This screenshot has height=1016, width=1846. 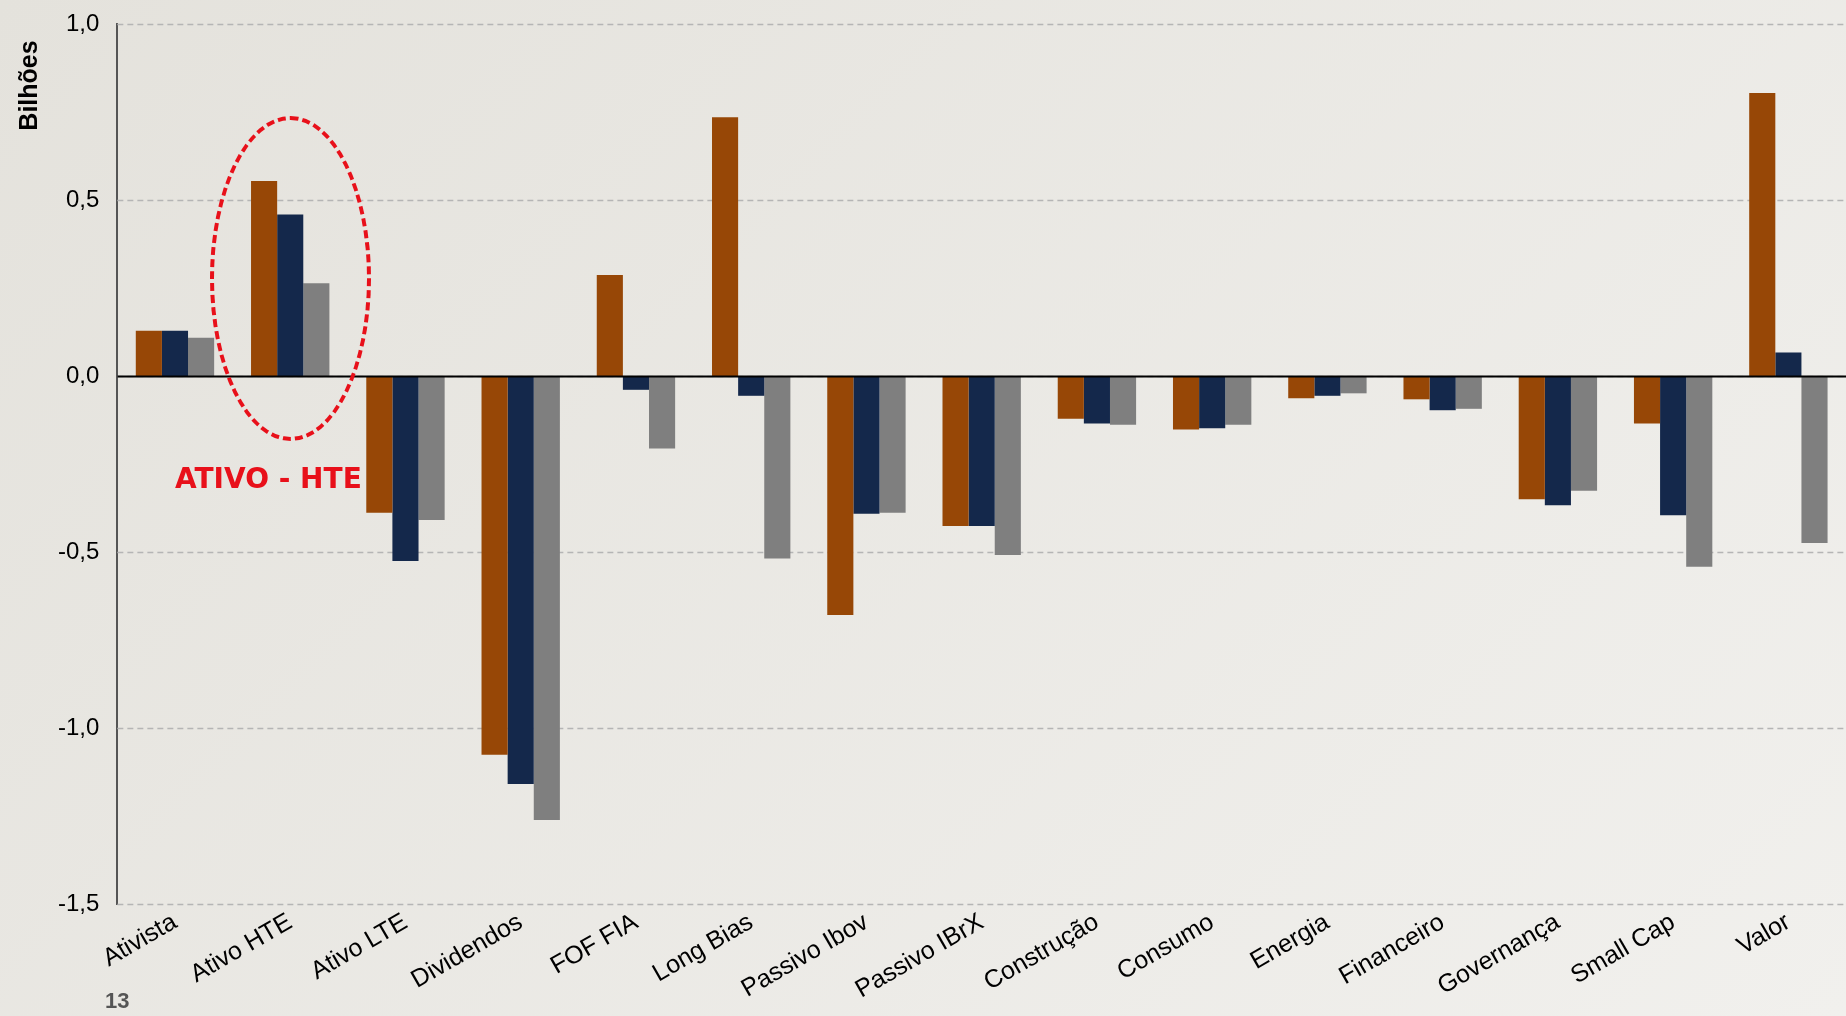 What do you see at coordinates (28, 85) in the screenshot?
I see `y-axis-title: Bilhões` at bounding box center [28, 85].